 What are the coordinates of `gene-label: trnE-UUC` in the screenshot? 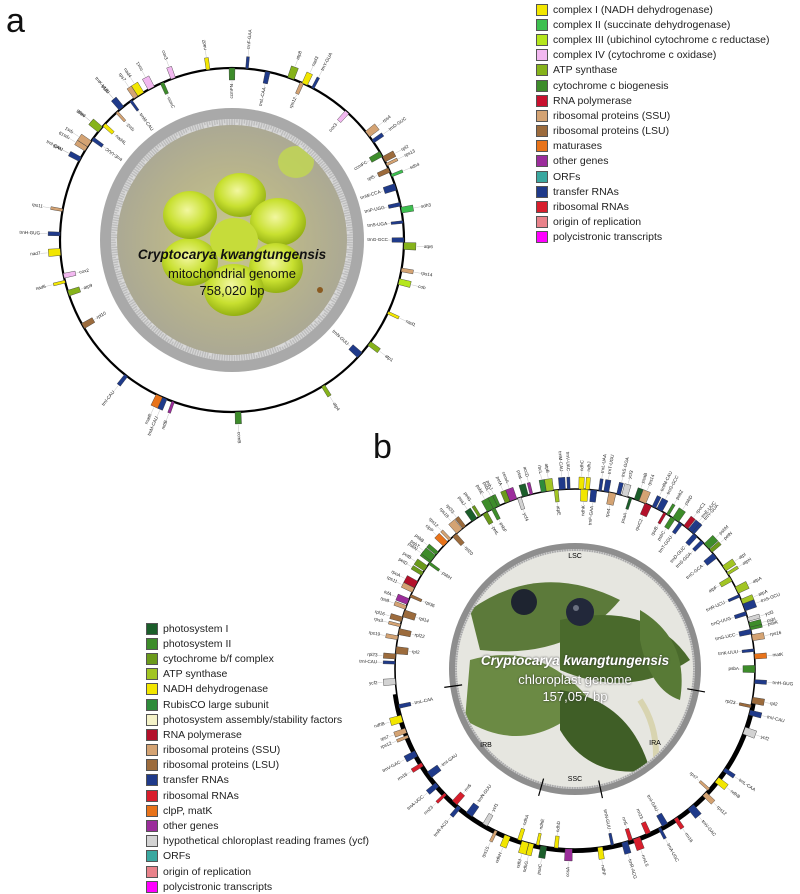 It's located at (114, 154).